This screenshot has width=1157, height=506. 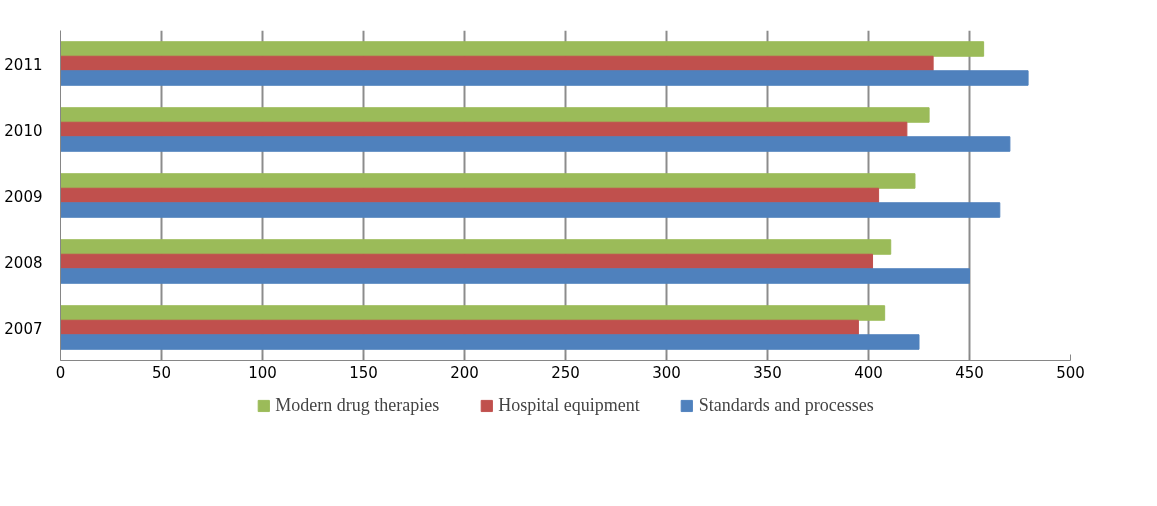 What do you see at coordinates (666, 372) in the screenshot?
I see `x-tick-label: 300` at bounding box center [666, 372].